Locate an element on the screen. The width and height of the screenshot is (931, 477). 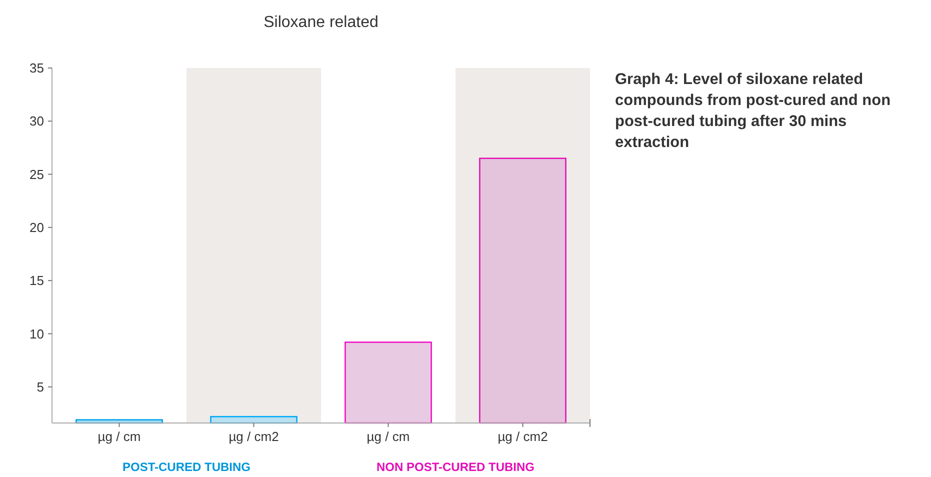
y-tick-label: 10 is located at coordinates (37, 334).